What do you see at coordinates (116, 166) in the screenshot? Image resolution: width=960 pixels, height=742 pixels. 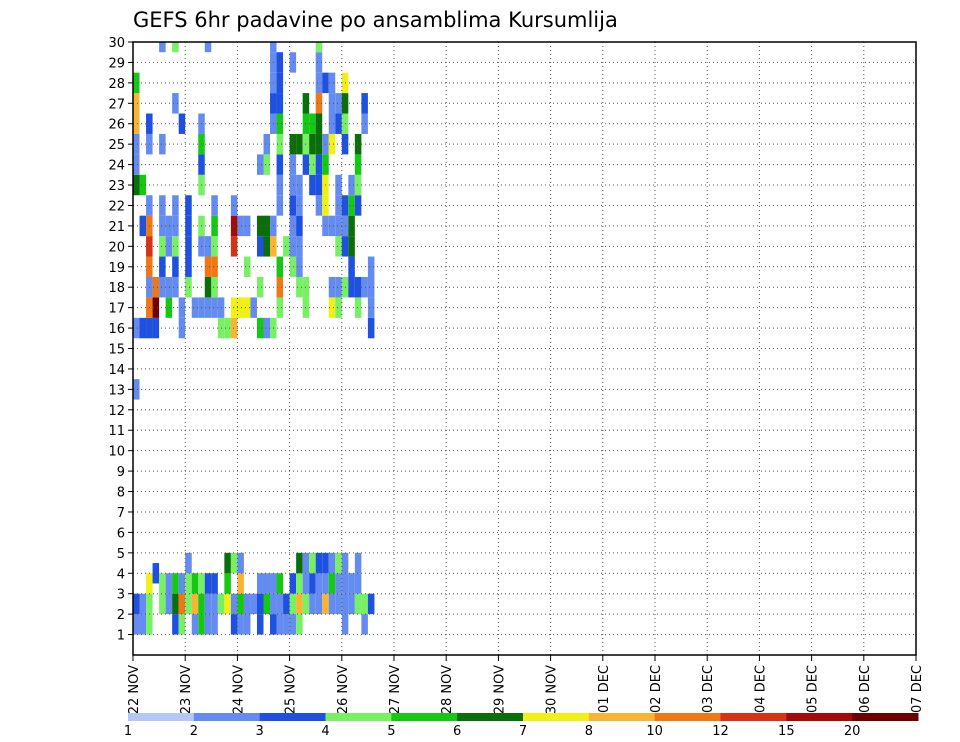 I see `y-tick-label: 24` at bounding box center [116, 166].